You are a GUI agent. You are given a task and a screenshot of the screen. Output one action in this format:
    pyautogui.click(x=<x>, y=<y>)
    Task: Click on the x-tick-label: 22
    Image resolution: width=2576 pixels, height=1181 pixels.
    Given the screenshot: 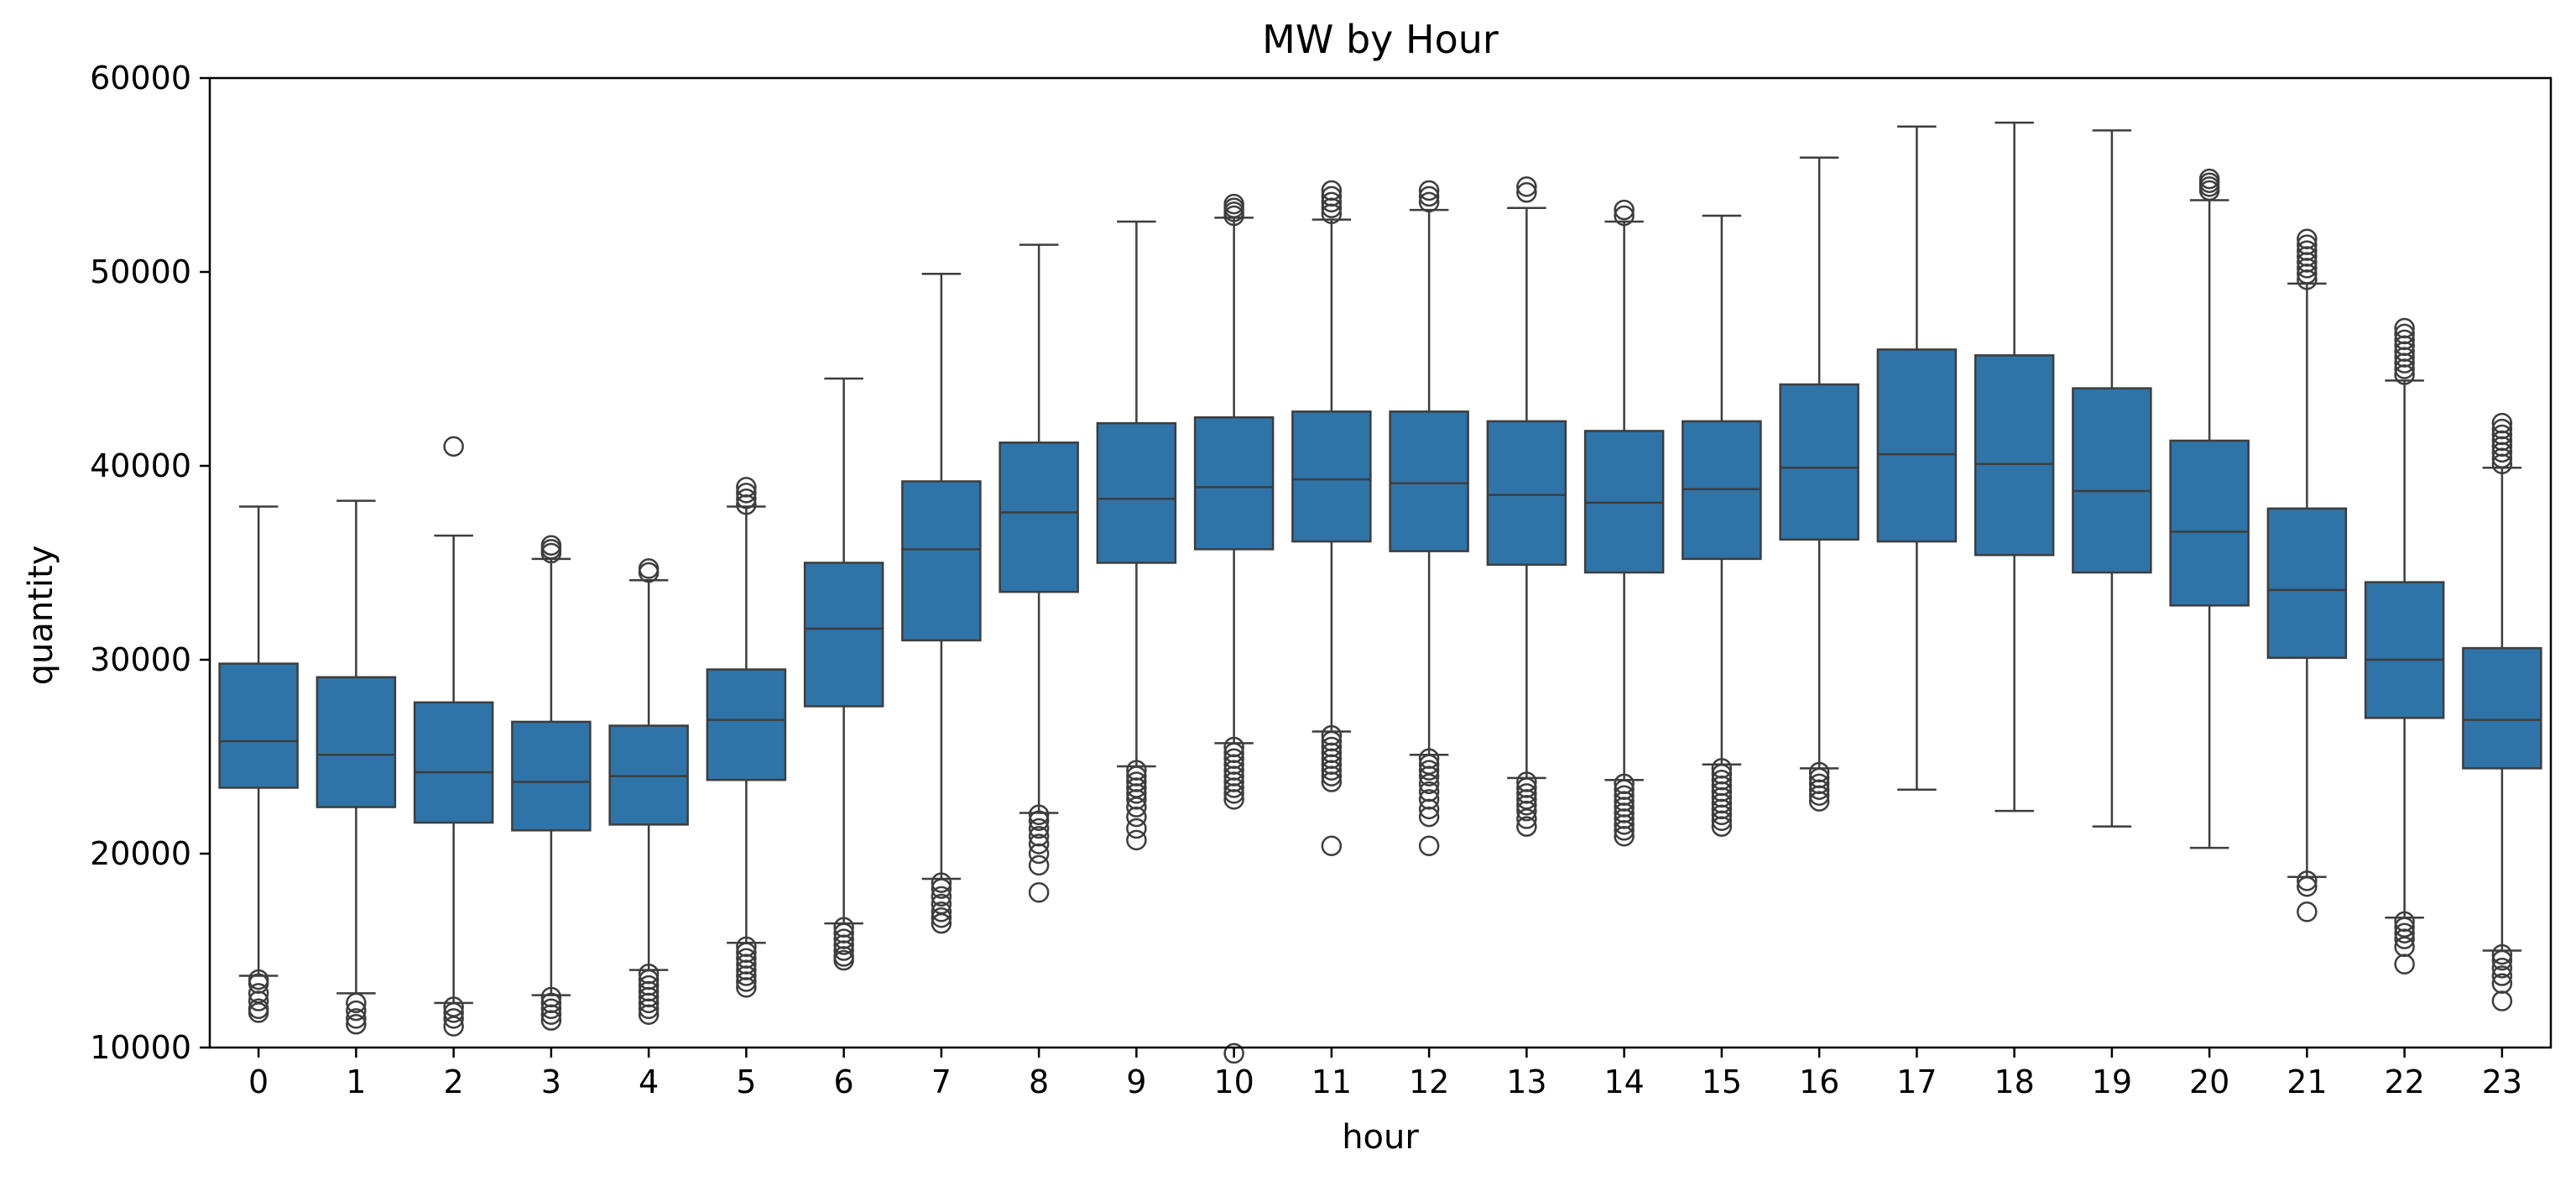 What is the action you would take?
    pyautogui.click(x=2404, y=1081)
    